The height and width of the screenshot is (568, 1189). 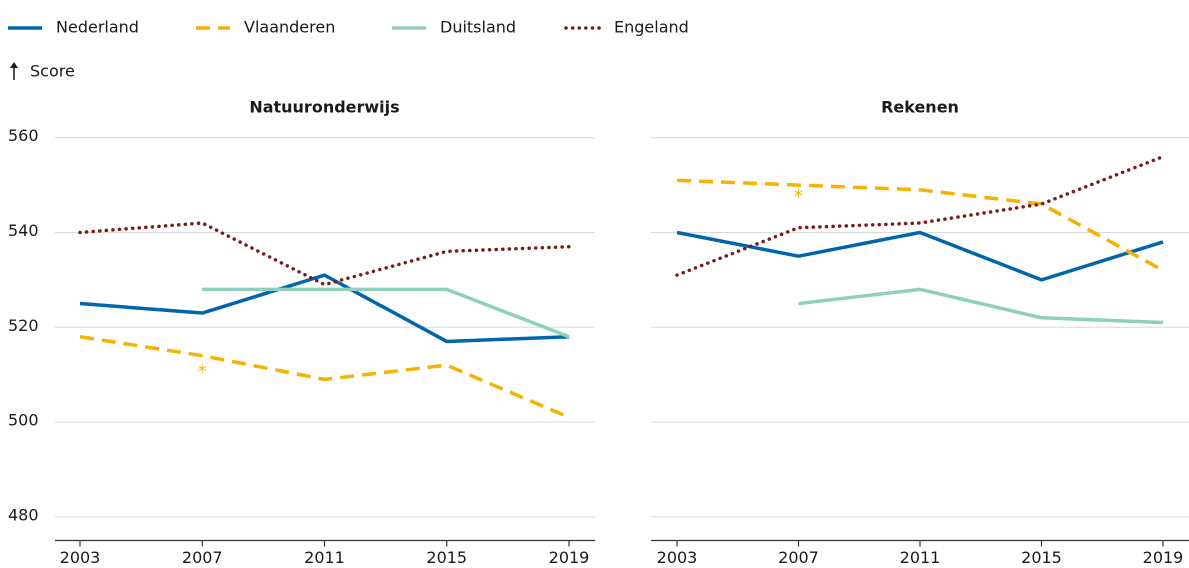 What do you see at coordinates (23, 230) in the screenshot?
I see `y-tick-label: 540` at bounding box center [23, 230].